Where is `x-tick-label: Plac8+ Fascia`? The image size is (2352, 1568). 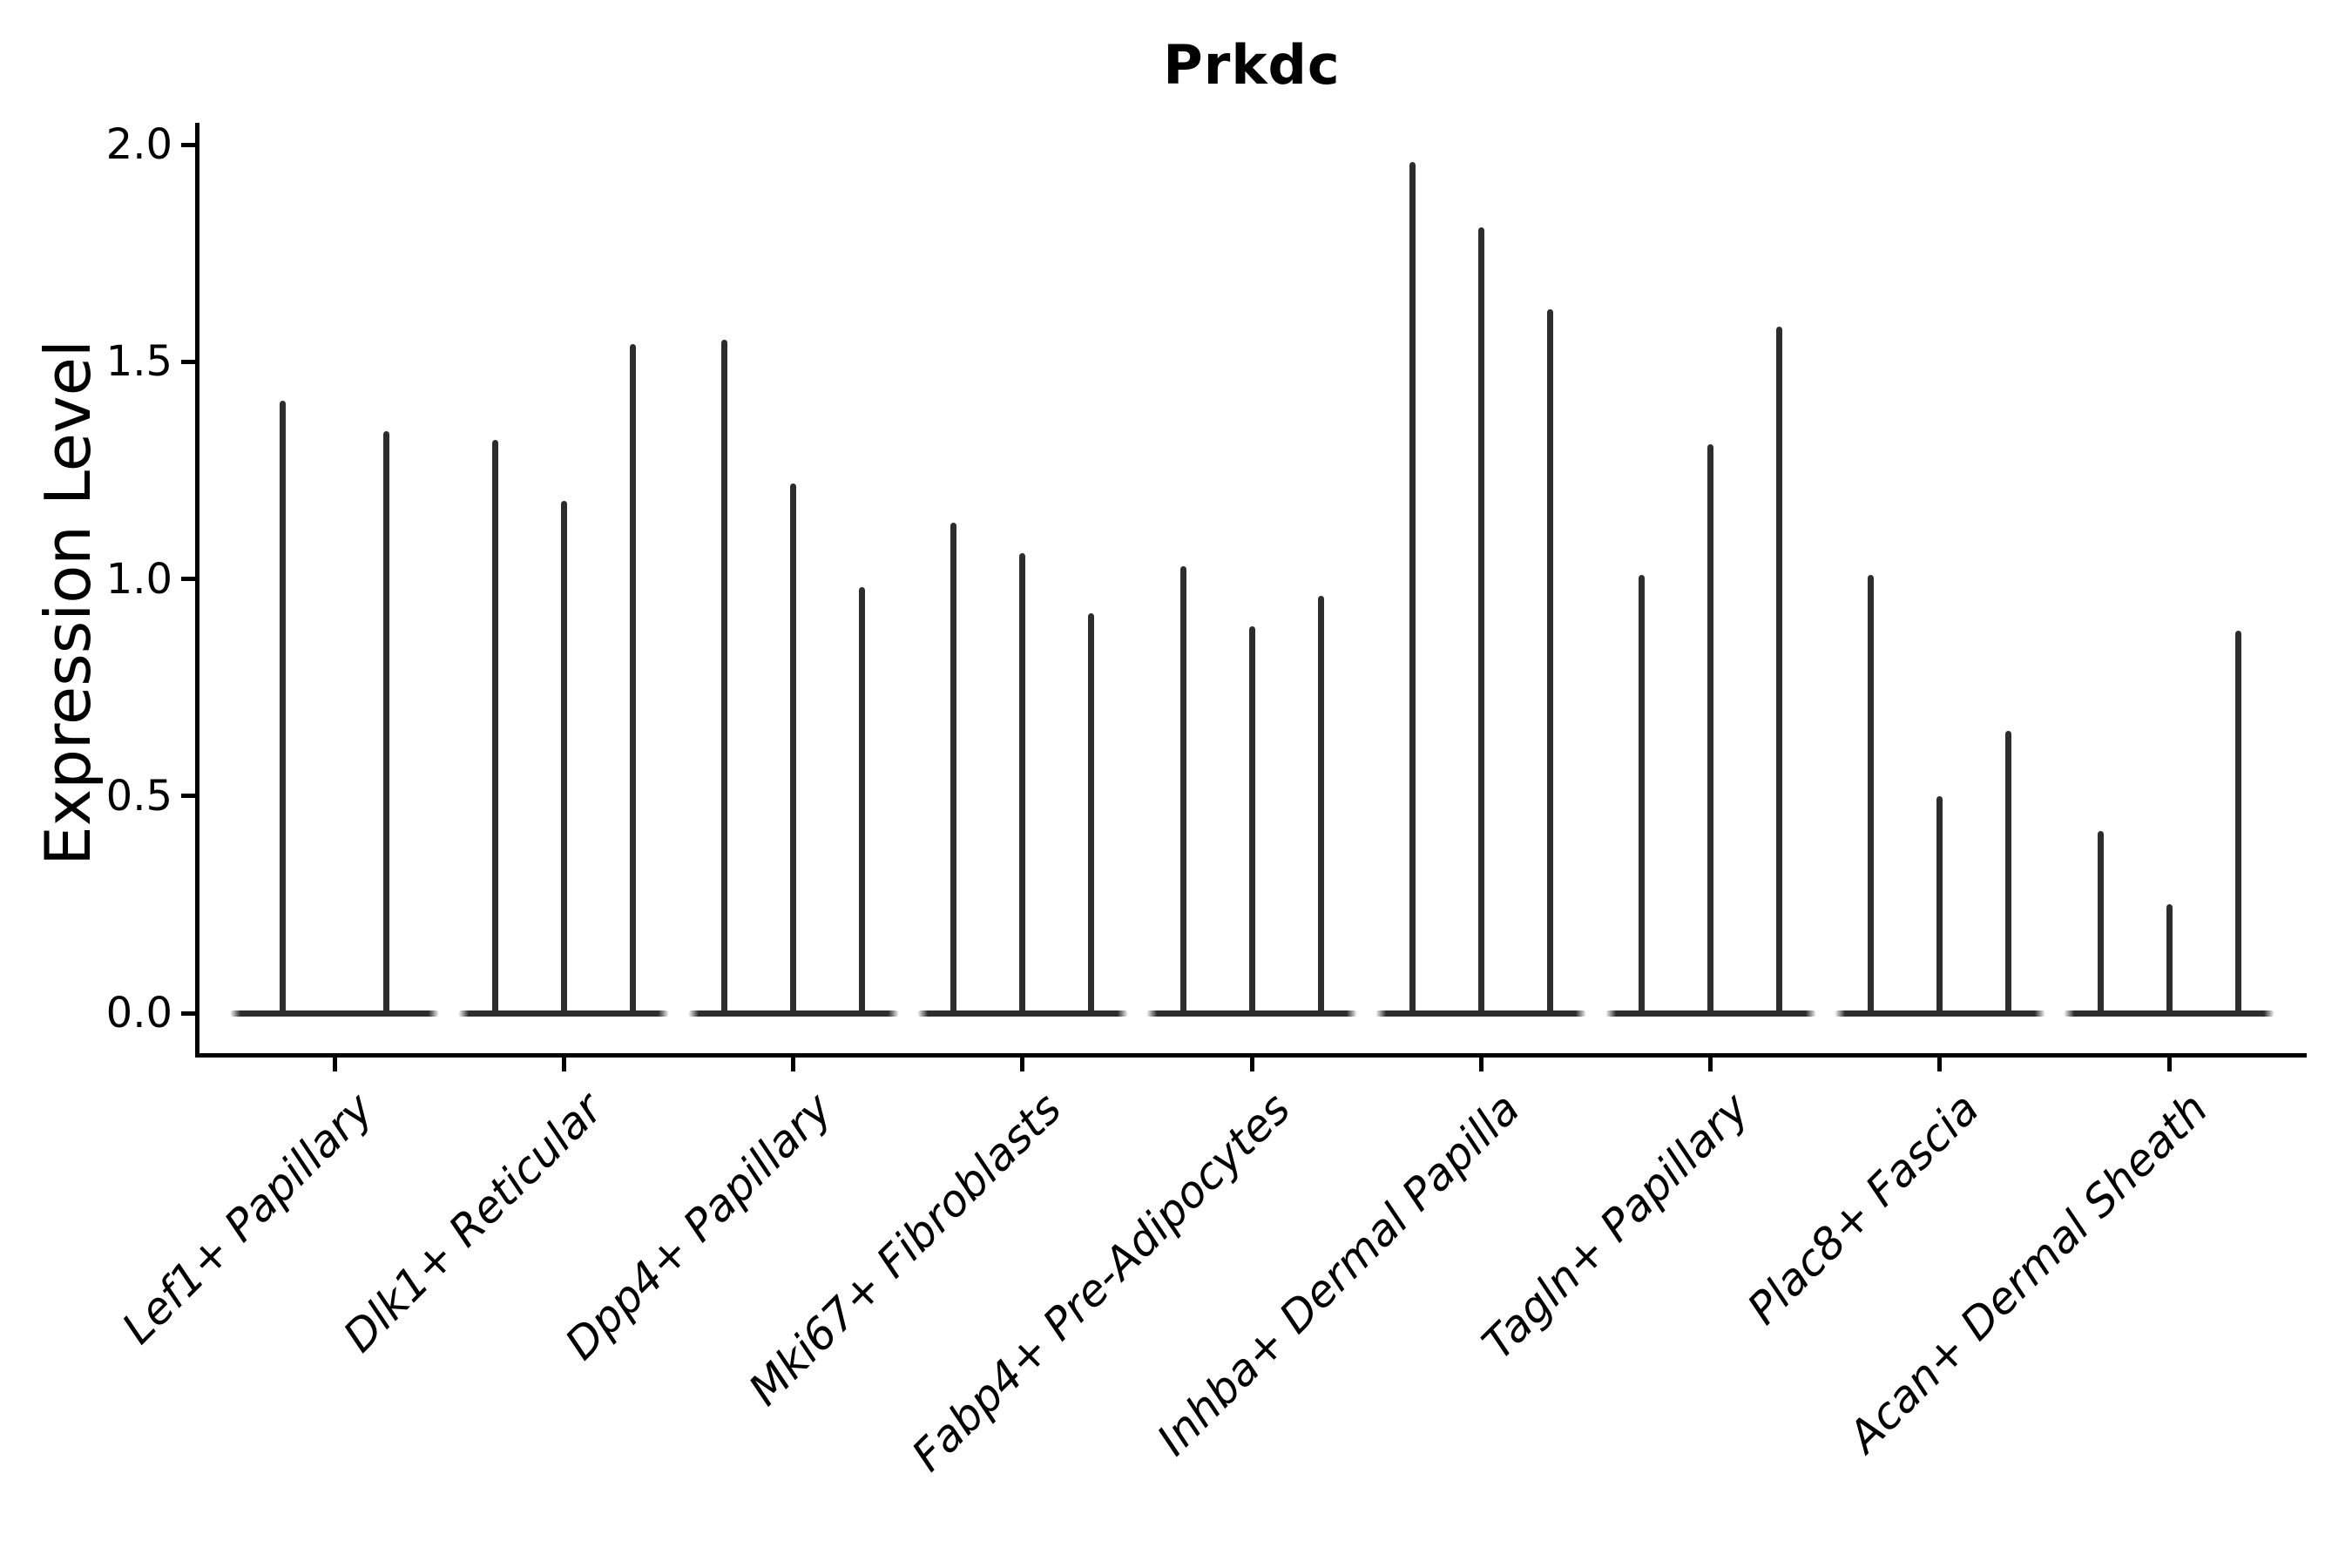 x-tick-label: Plac8+ Fascia is located at coordinates (1863, 1209).